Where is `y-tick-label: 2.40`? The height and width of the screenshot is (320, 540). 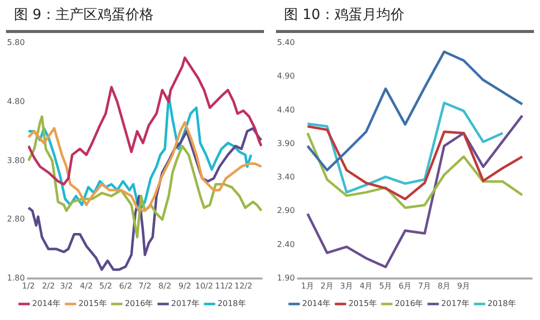
y-tick-label: 2.40 is located at coordinates (286, 244).